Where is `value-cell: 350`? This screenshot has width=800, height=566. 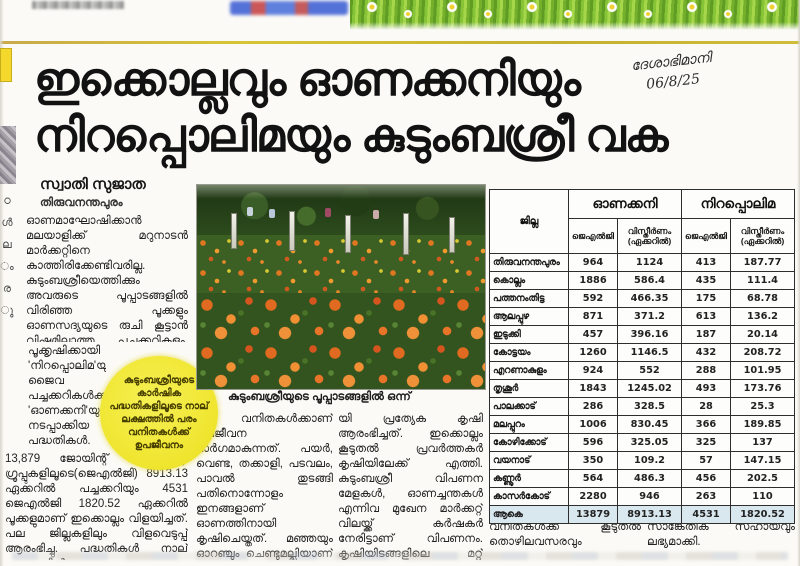
value-cell: 350 is located at coordinates (593, 460).